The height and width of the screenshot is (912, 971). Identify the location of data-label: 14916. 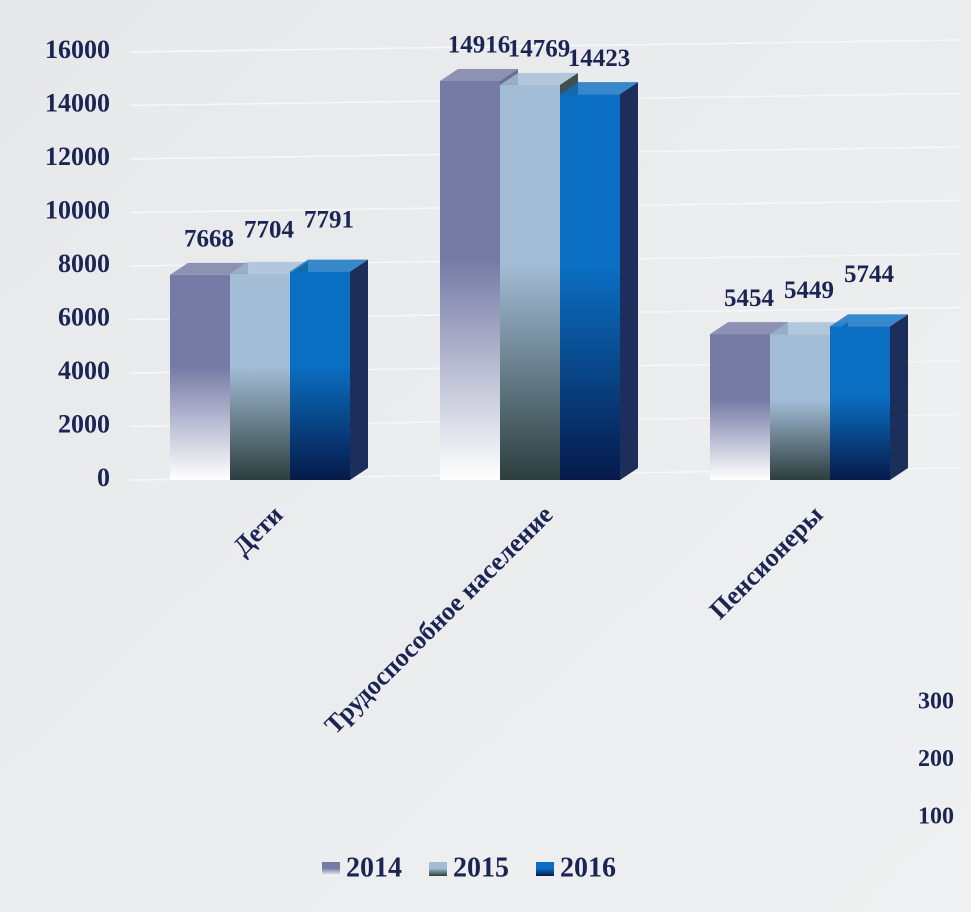
(479, 45).